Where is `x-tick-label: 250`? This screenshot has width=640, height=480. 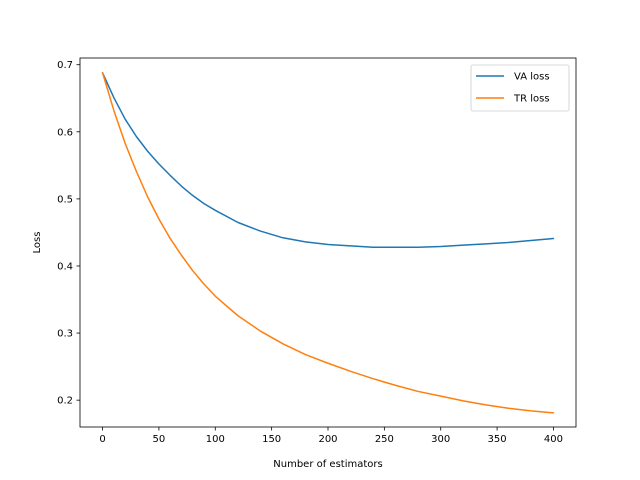
x-tick-label: 250 is located at coordinates (384, 439).